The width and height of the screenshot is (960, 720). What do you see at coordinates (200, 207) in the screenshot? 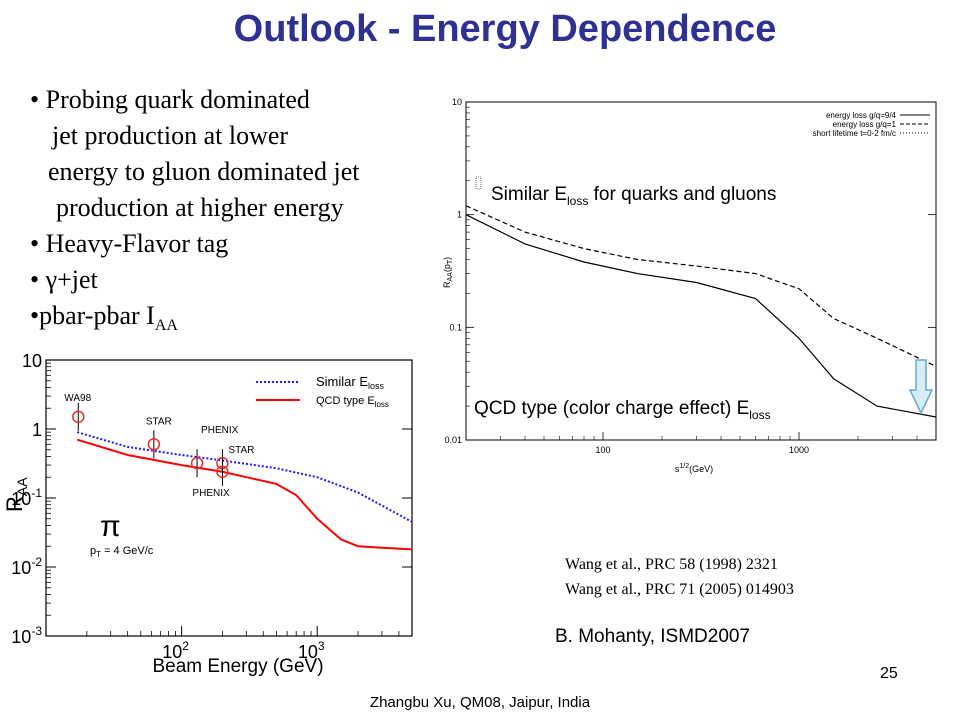
I see `bullet-line: production at higher energy` at bounding box center [200, 207].